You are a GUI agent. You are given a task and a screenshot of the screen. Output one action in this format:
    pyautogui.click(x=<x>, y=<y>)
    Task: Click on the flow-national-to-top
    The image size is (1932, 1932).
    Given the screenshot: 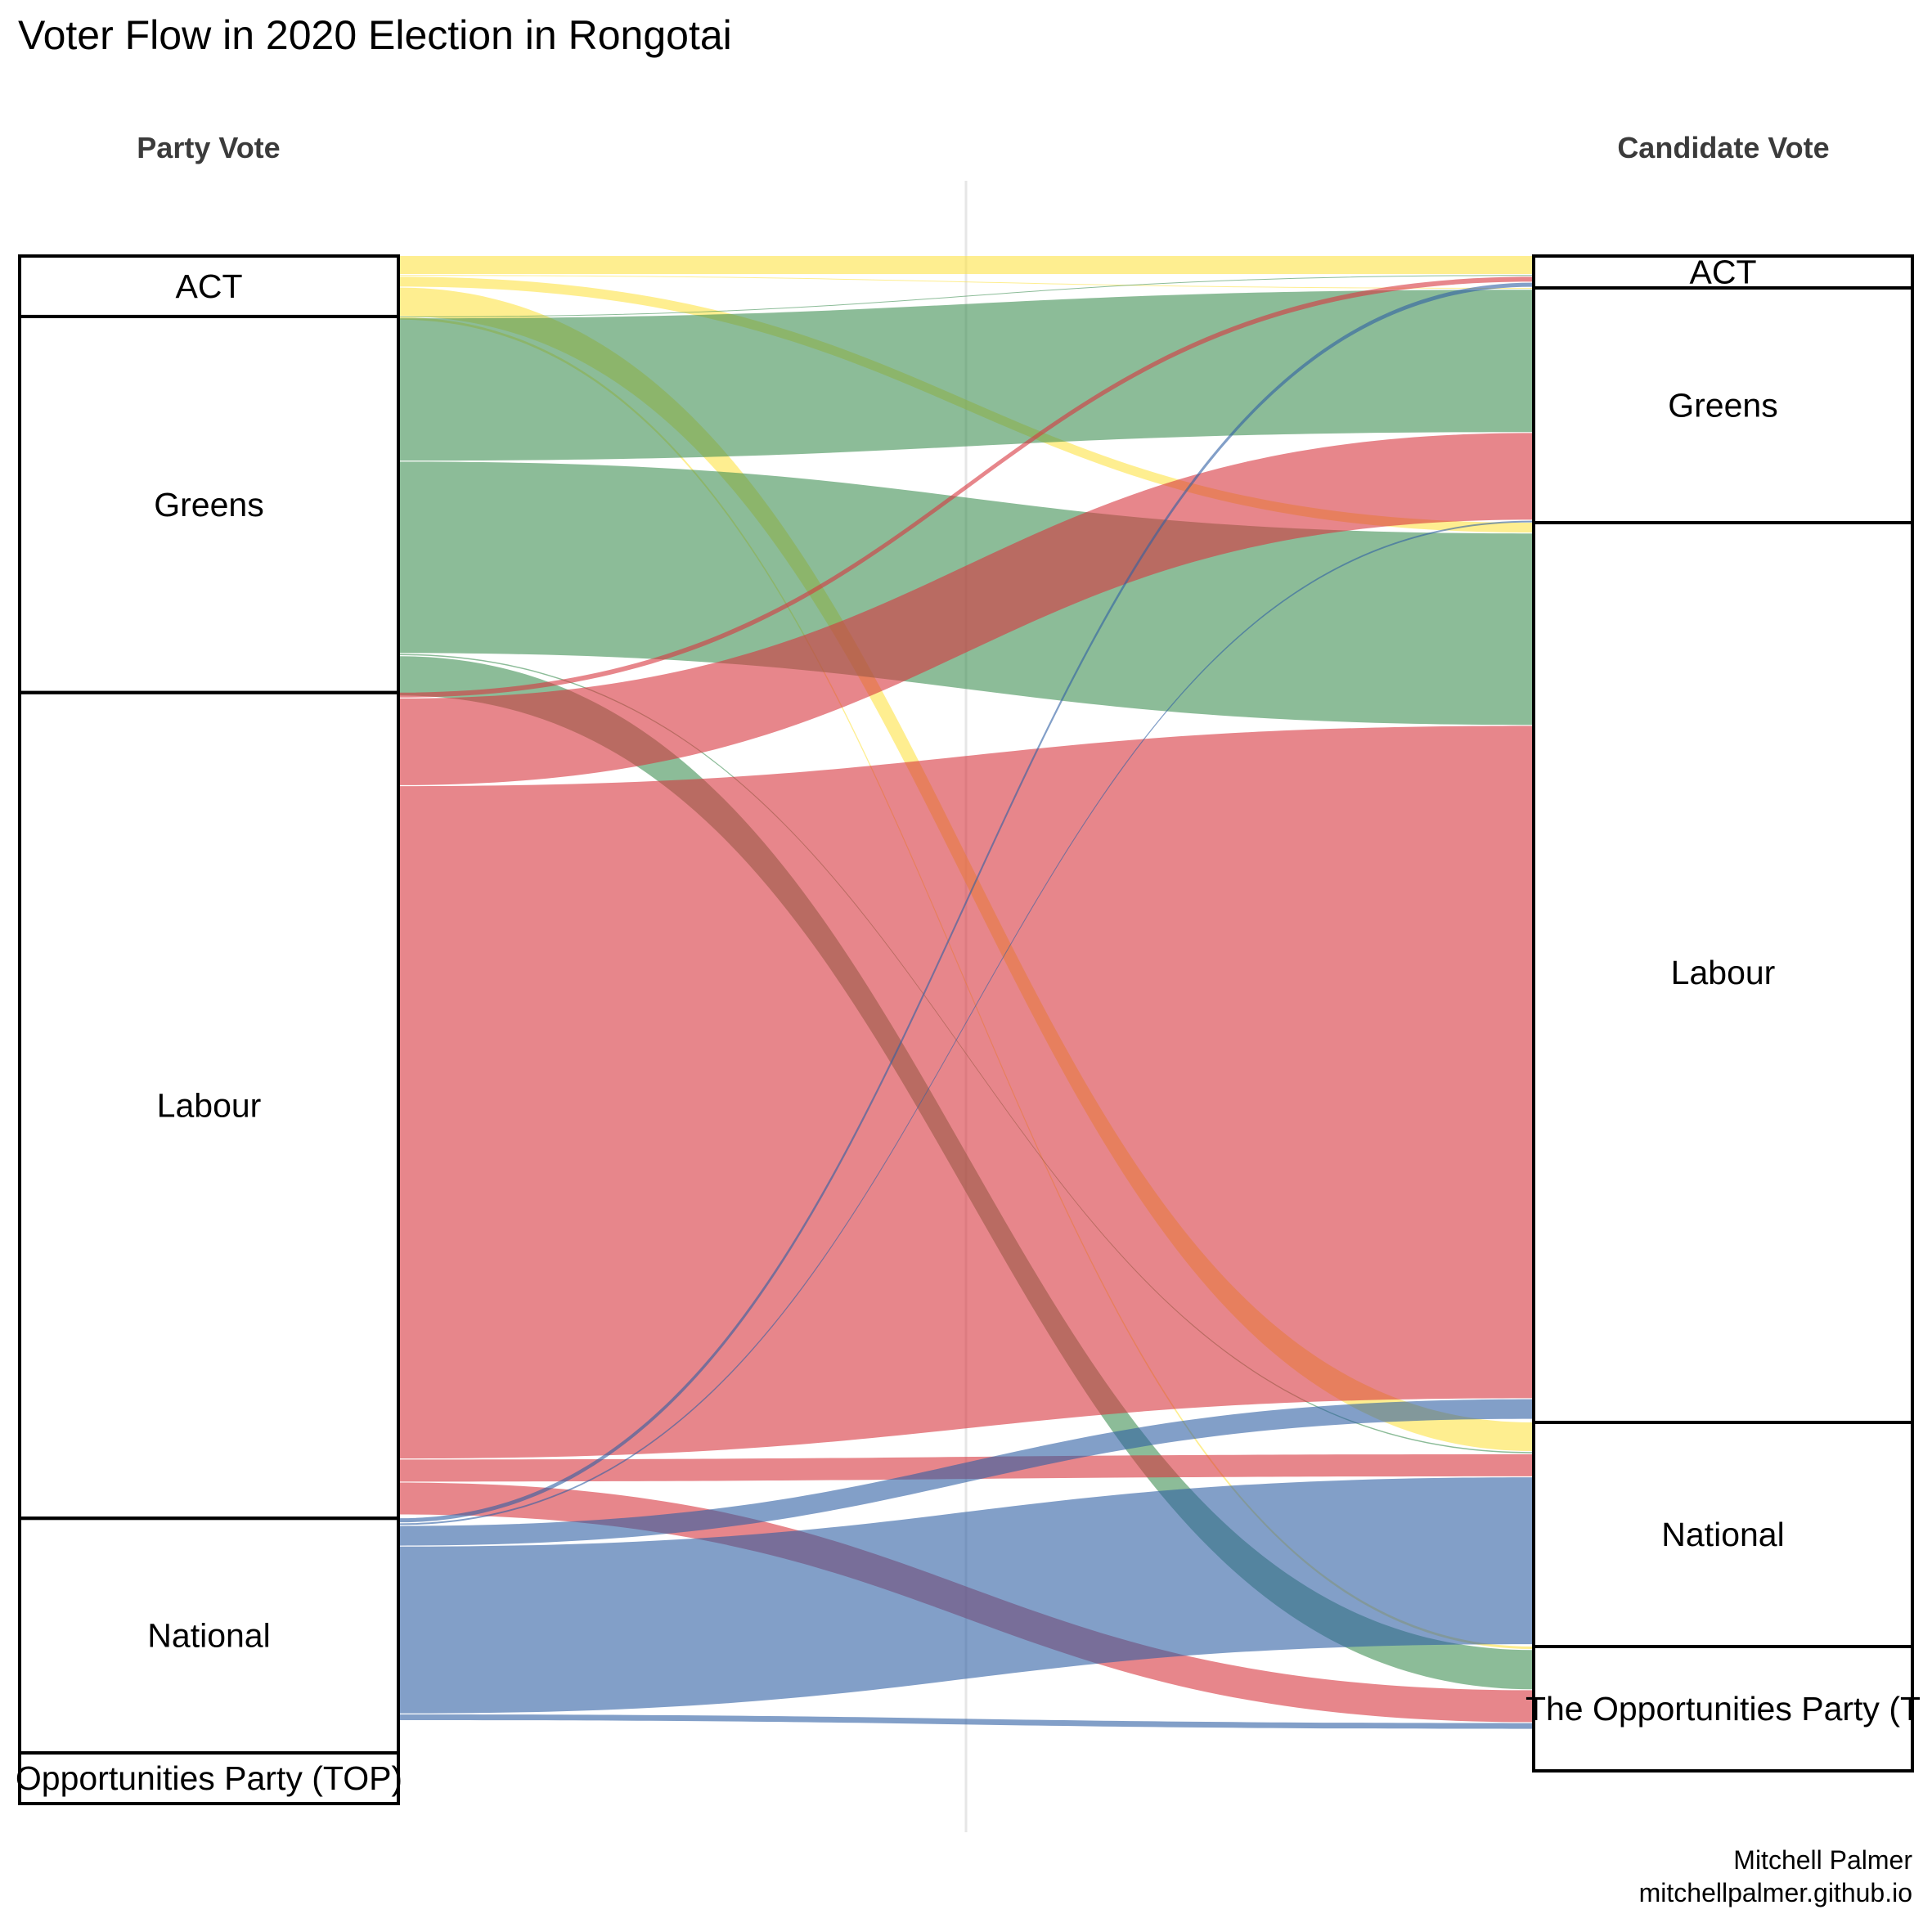 What is the action you would take?
    pyautogui.click(x=966, y=1721)
    